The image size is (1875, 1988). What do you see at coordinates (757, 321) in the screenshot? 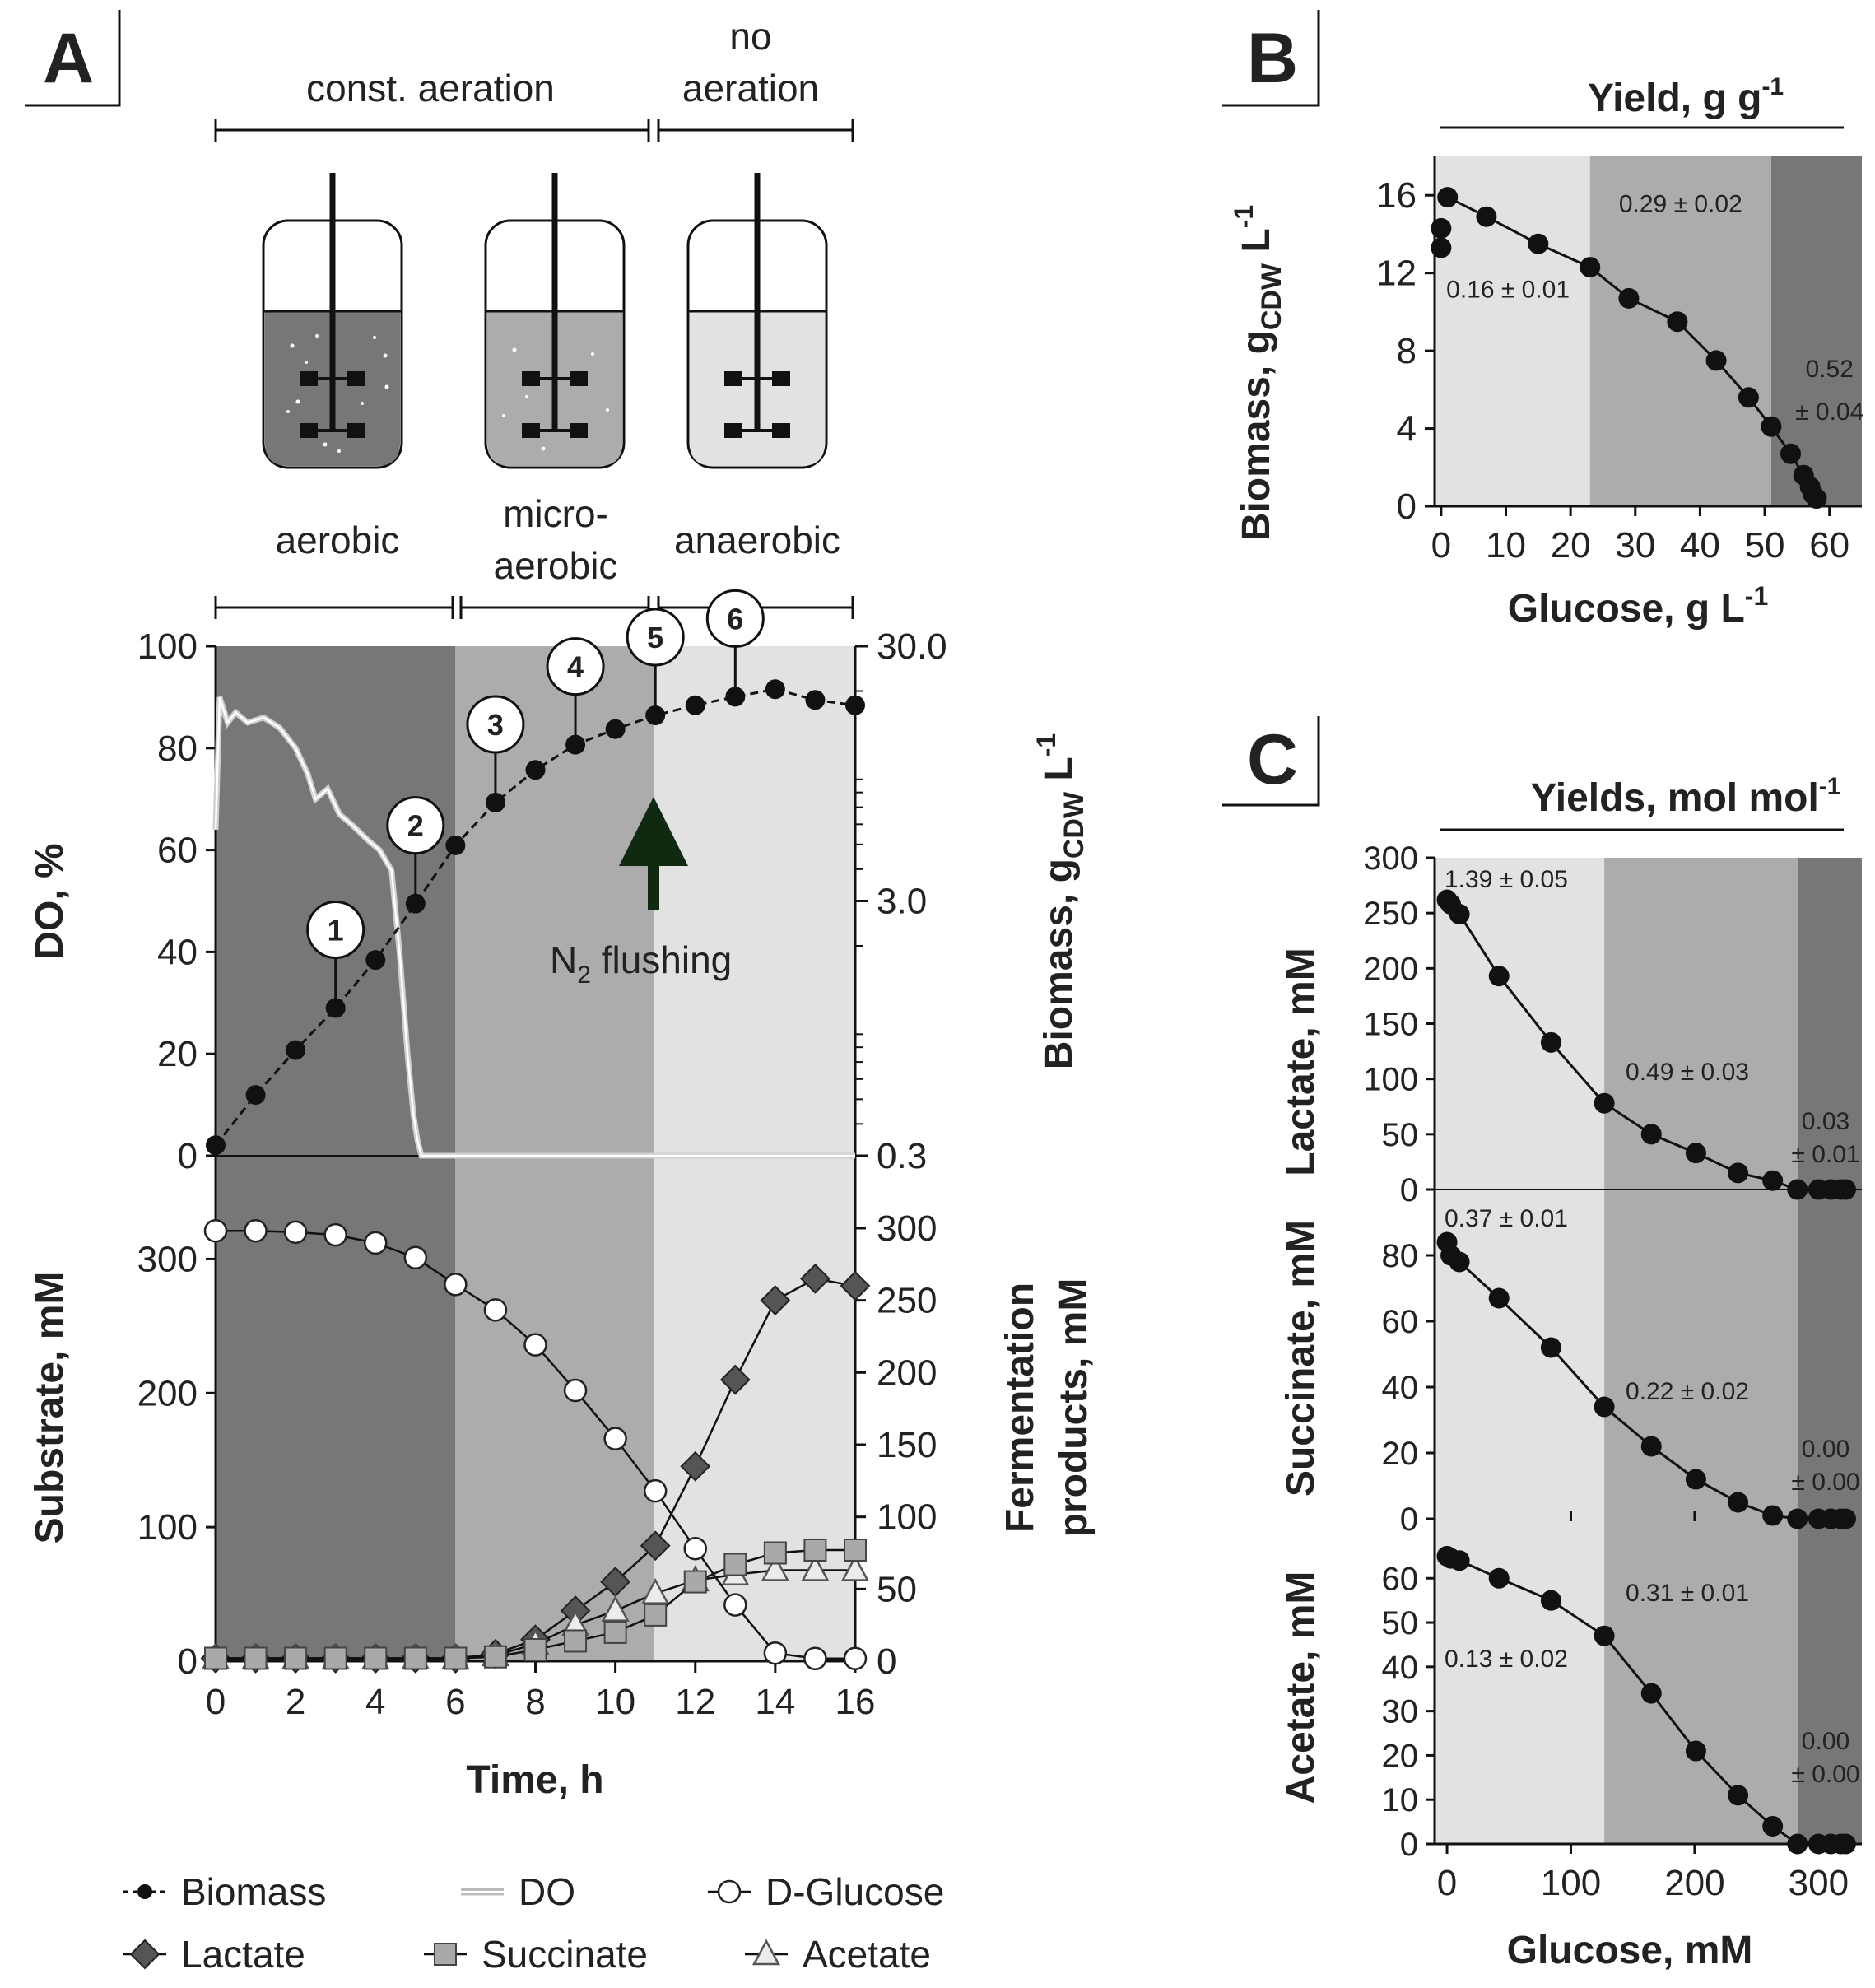
I see `reactor-anaerobic` at bounding box center [757, 321].